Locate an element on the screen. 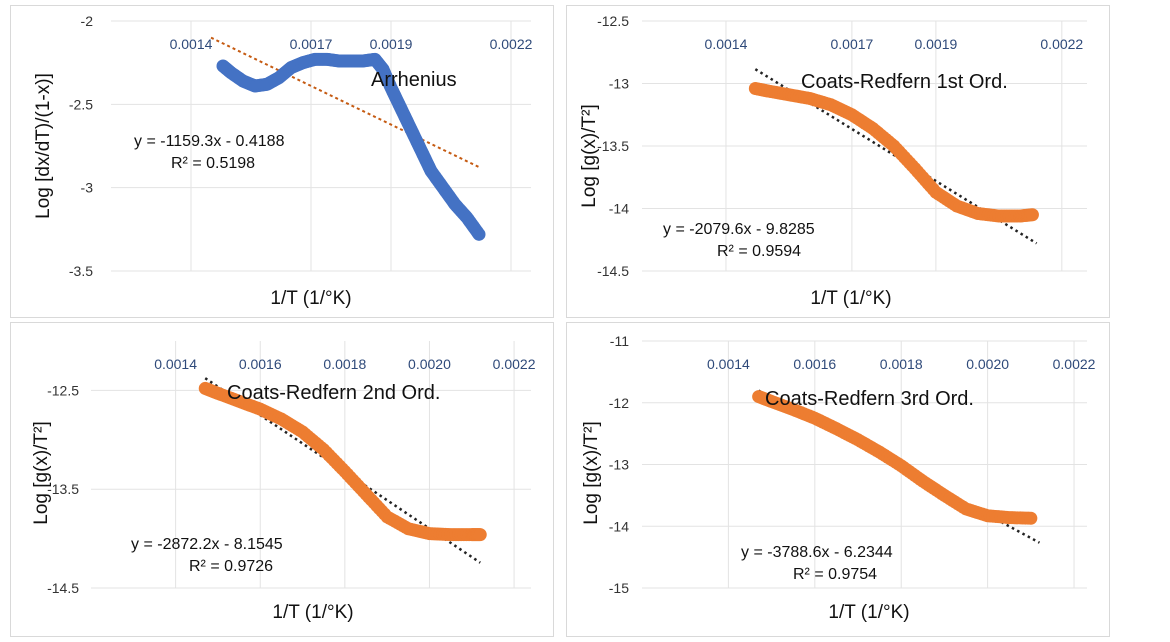  r-squared: R² = 0.9594 is located at coordinates (759, 251).